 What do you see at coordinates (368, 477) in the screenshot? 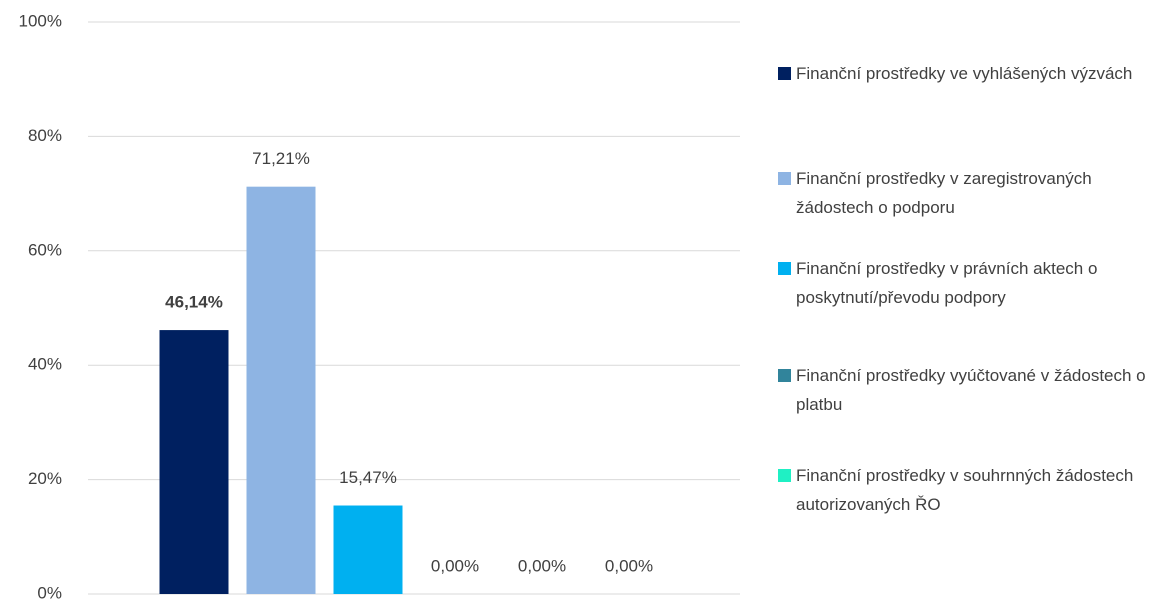
I see `data-label: 15,47%` at bounding box center [368, 477].